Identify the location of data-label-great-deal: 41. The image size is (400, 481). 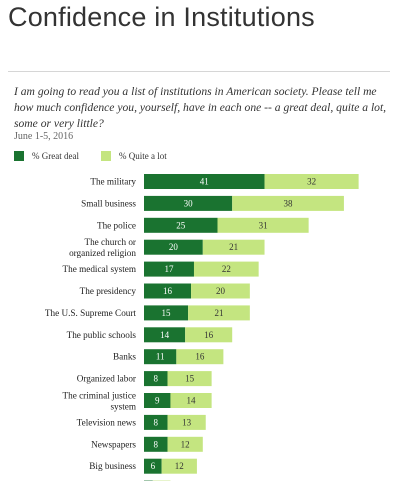
(204, 182).